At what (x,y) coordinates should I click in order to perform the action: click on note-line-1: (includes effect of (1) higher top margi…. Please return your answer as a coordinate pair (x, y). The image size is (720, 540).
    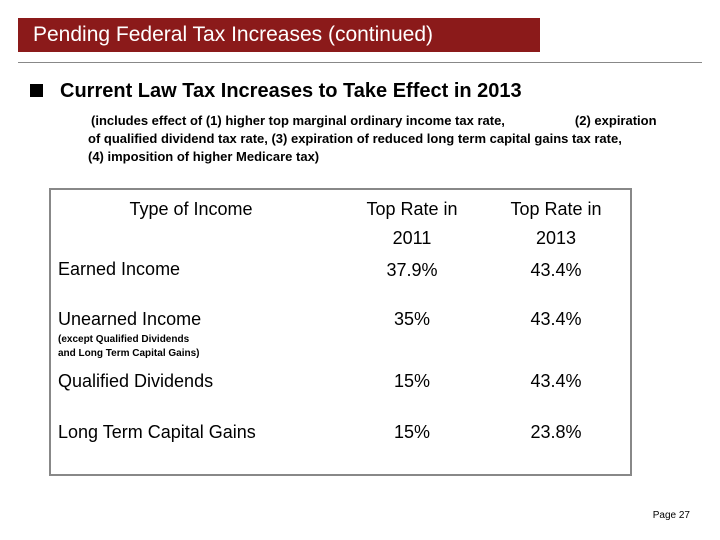
    Looking at the image, I should click on (374, 120).